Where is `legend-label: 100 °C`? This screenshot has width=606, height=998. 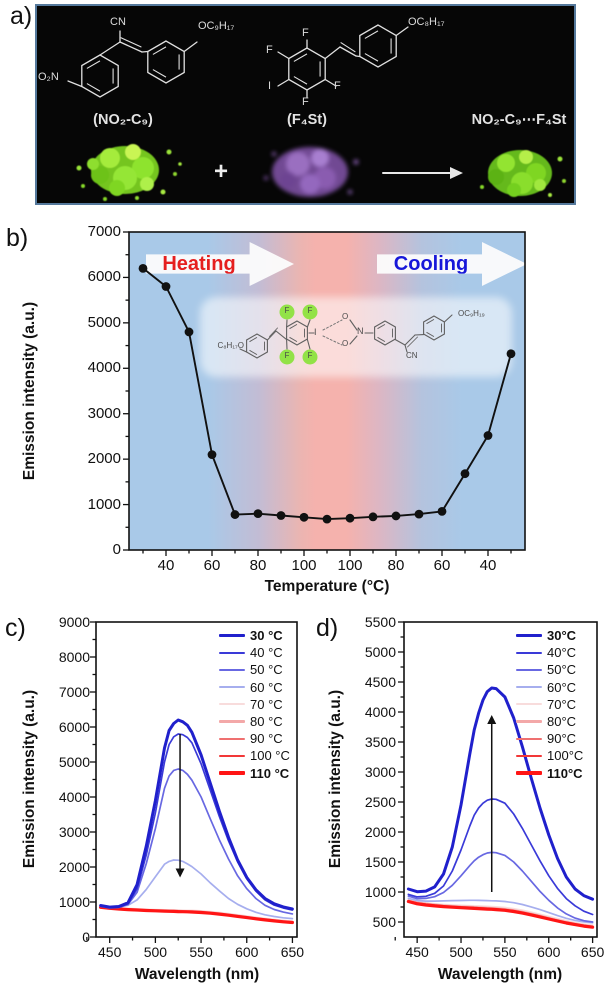
legend-label: 100 °C is located at coordinates (270, 756).